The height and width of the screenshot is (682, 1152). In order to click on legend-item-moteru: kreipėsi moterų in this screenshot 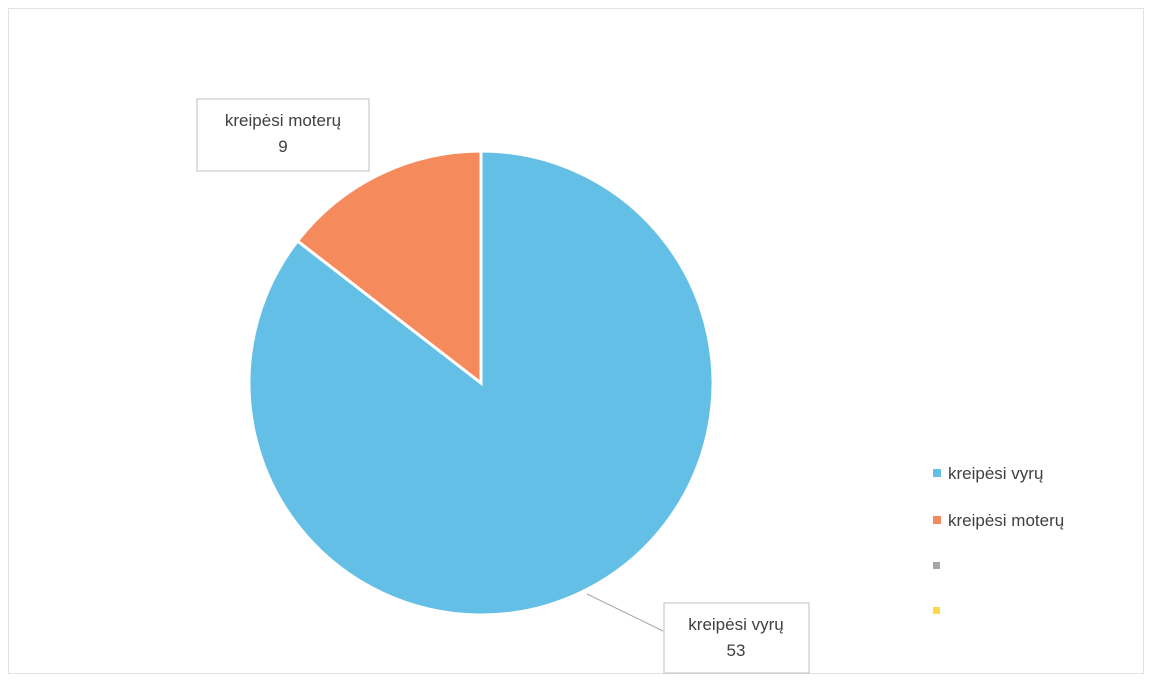, I will do `click(998, 520)`.